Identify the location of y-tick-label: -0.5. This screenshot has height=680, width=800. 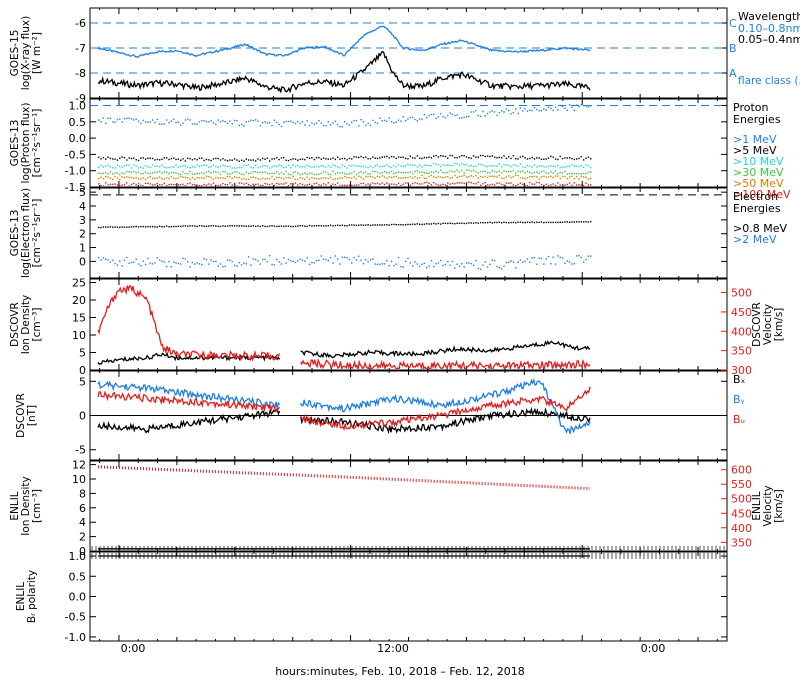
(75, 617).